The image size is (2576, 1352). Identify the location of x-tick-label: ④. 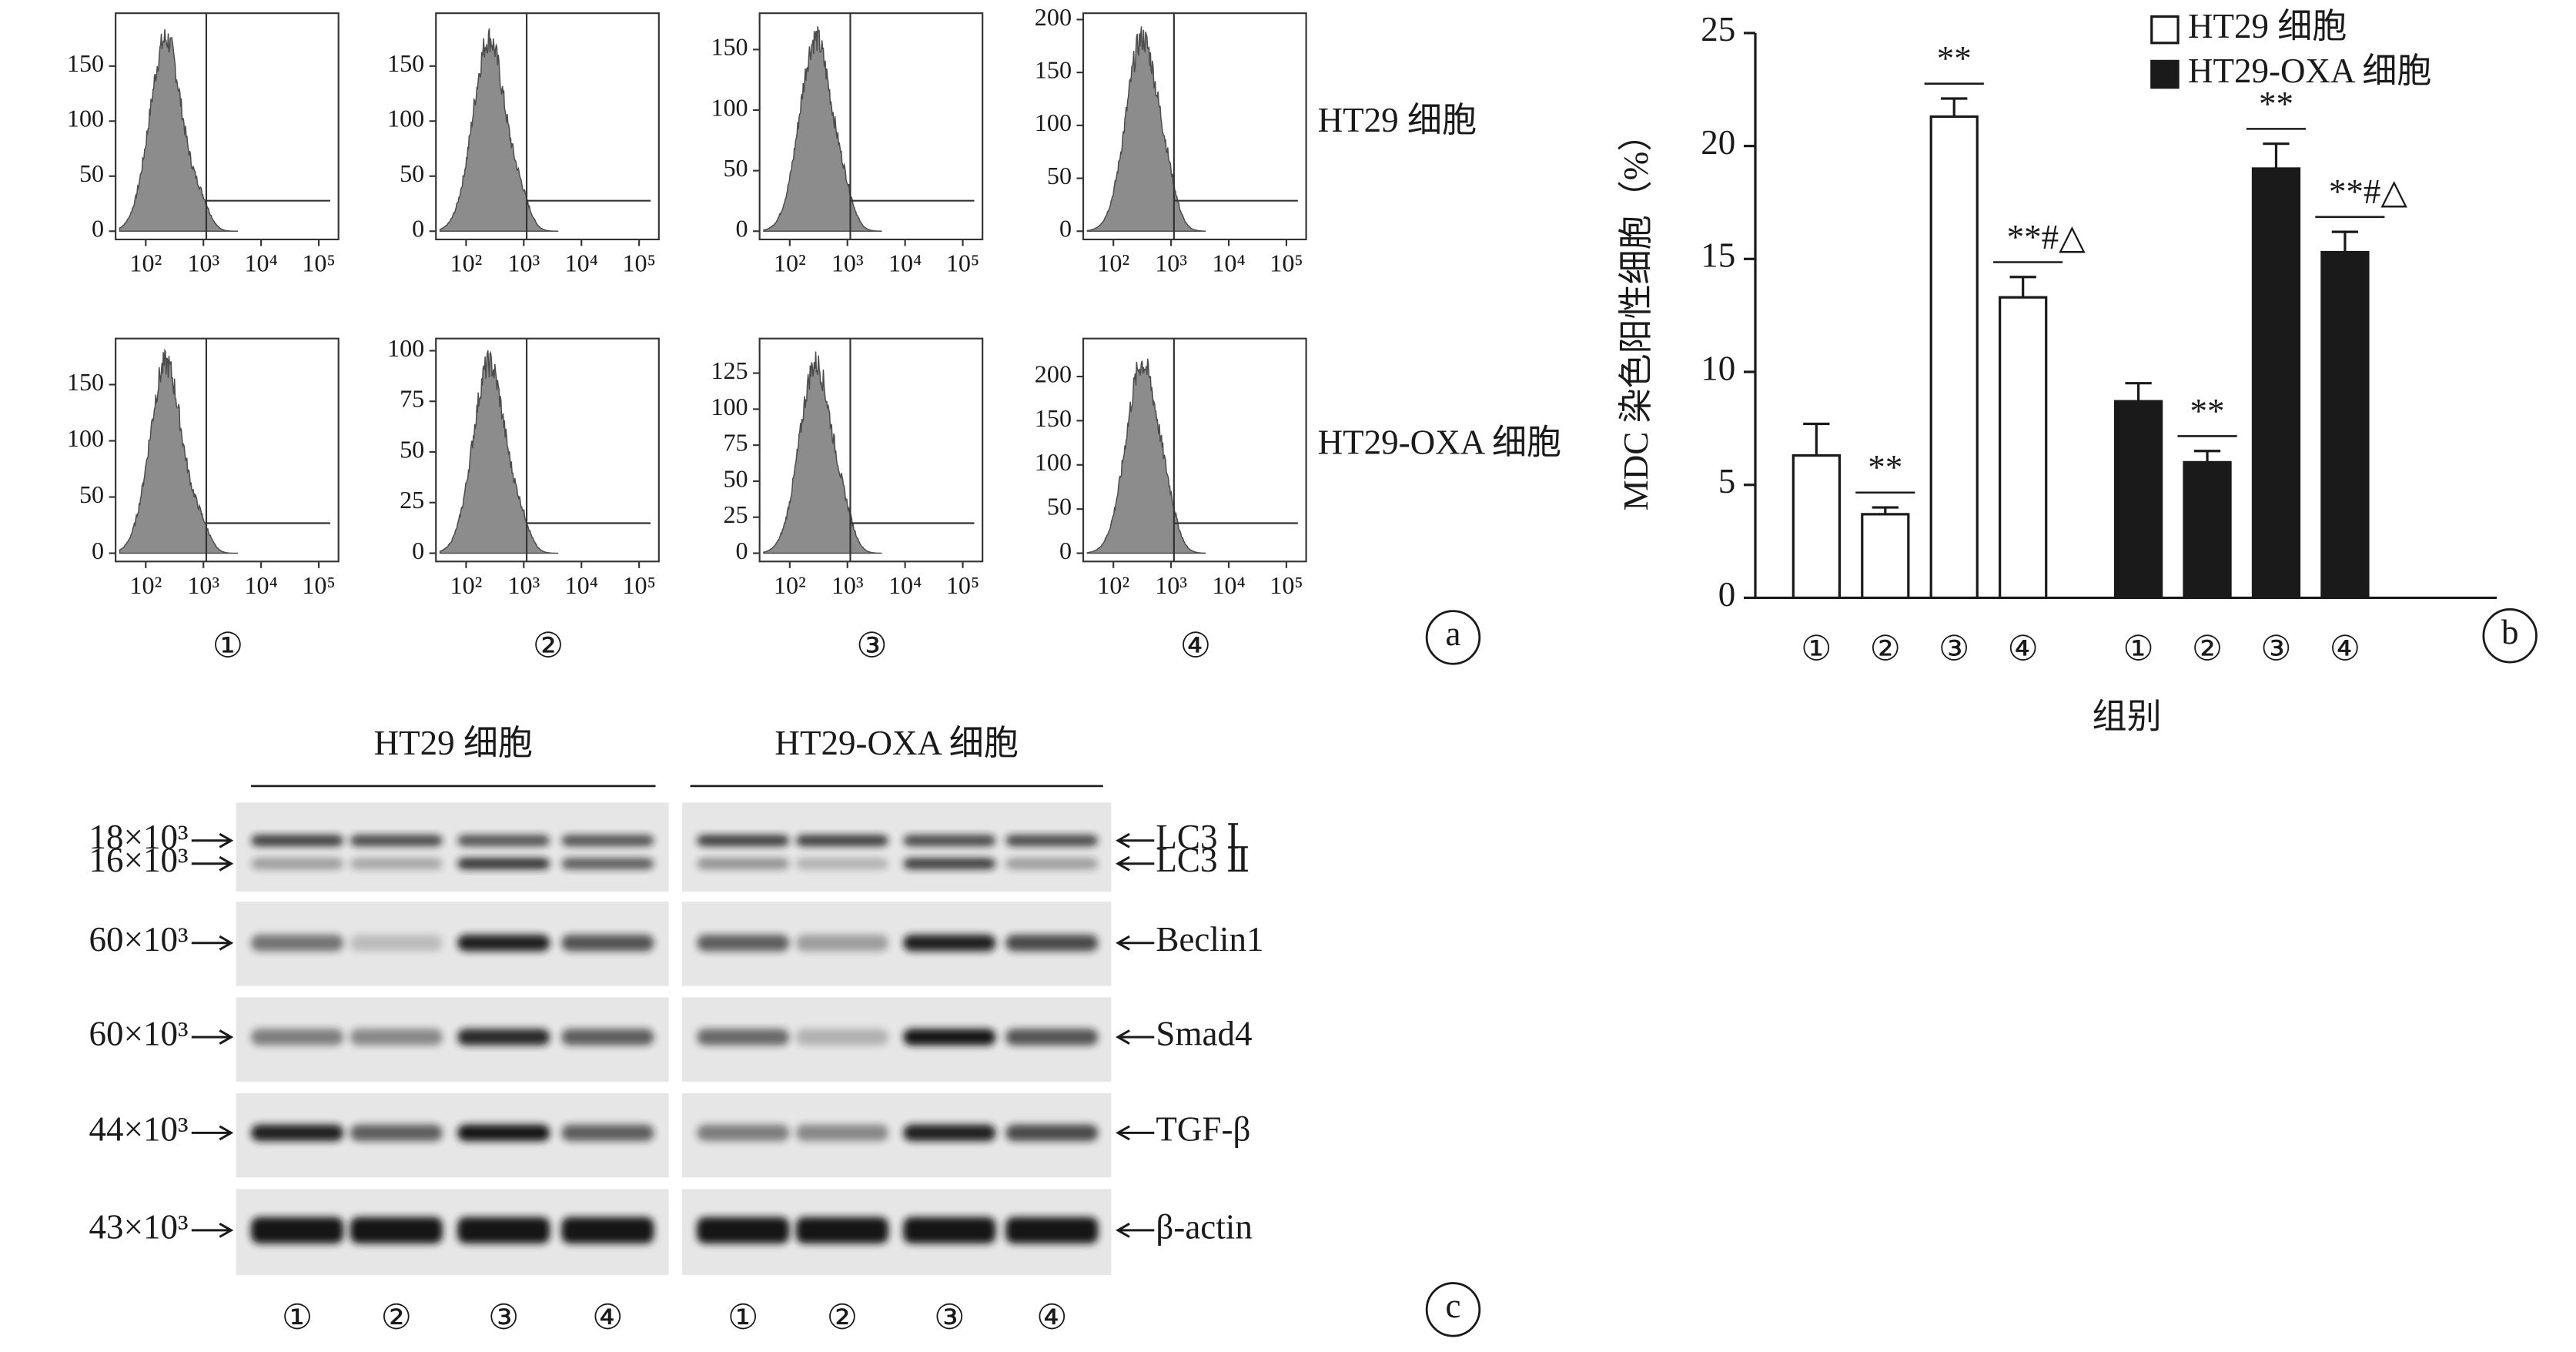
(2345, 649).